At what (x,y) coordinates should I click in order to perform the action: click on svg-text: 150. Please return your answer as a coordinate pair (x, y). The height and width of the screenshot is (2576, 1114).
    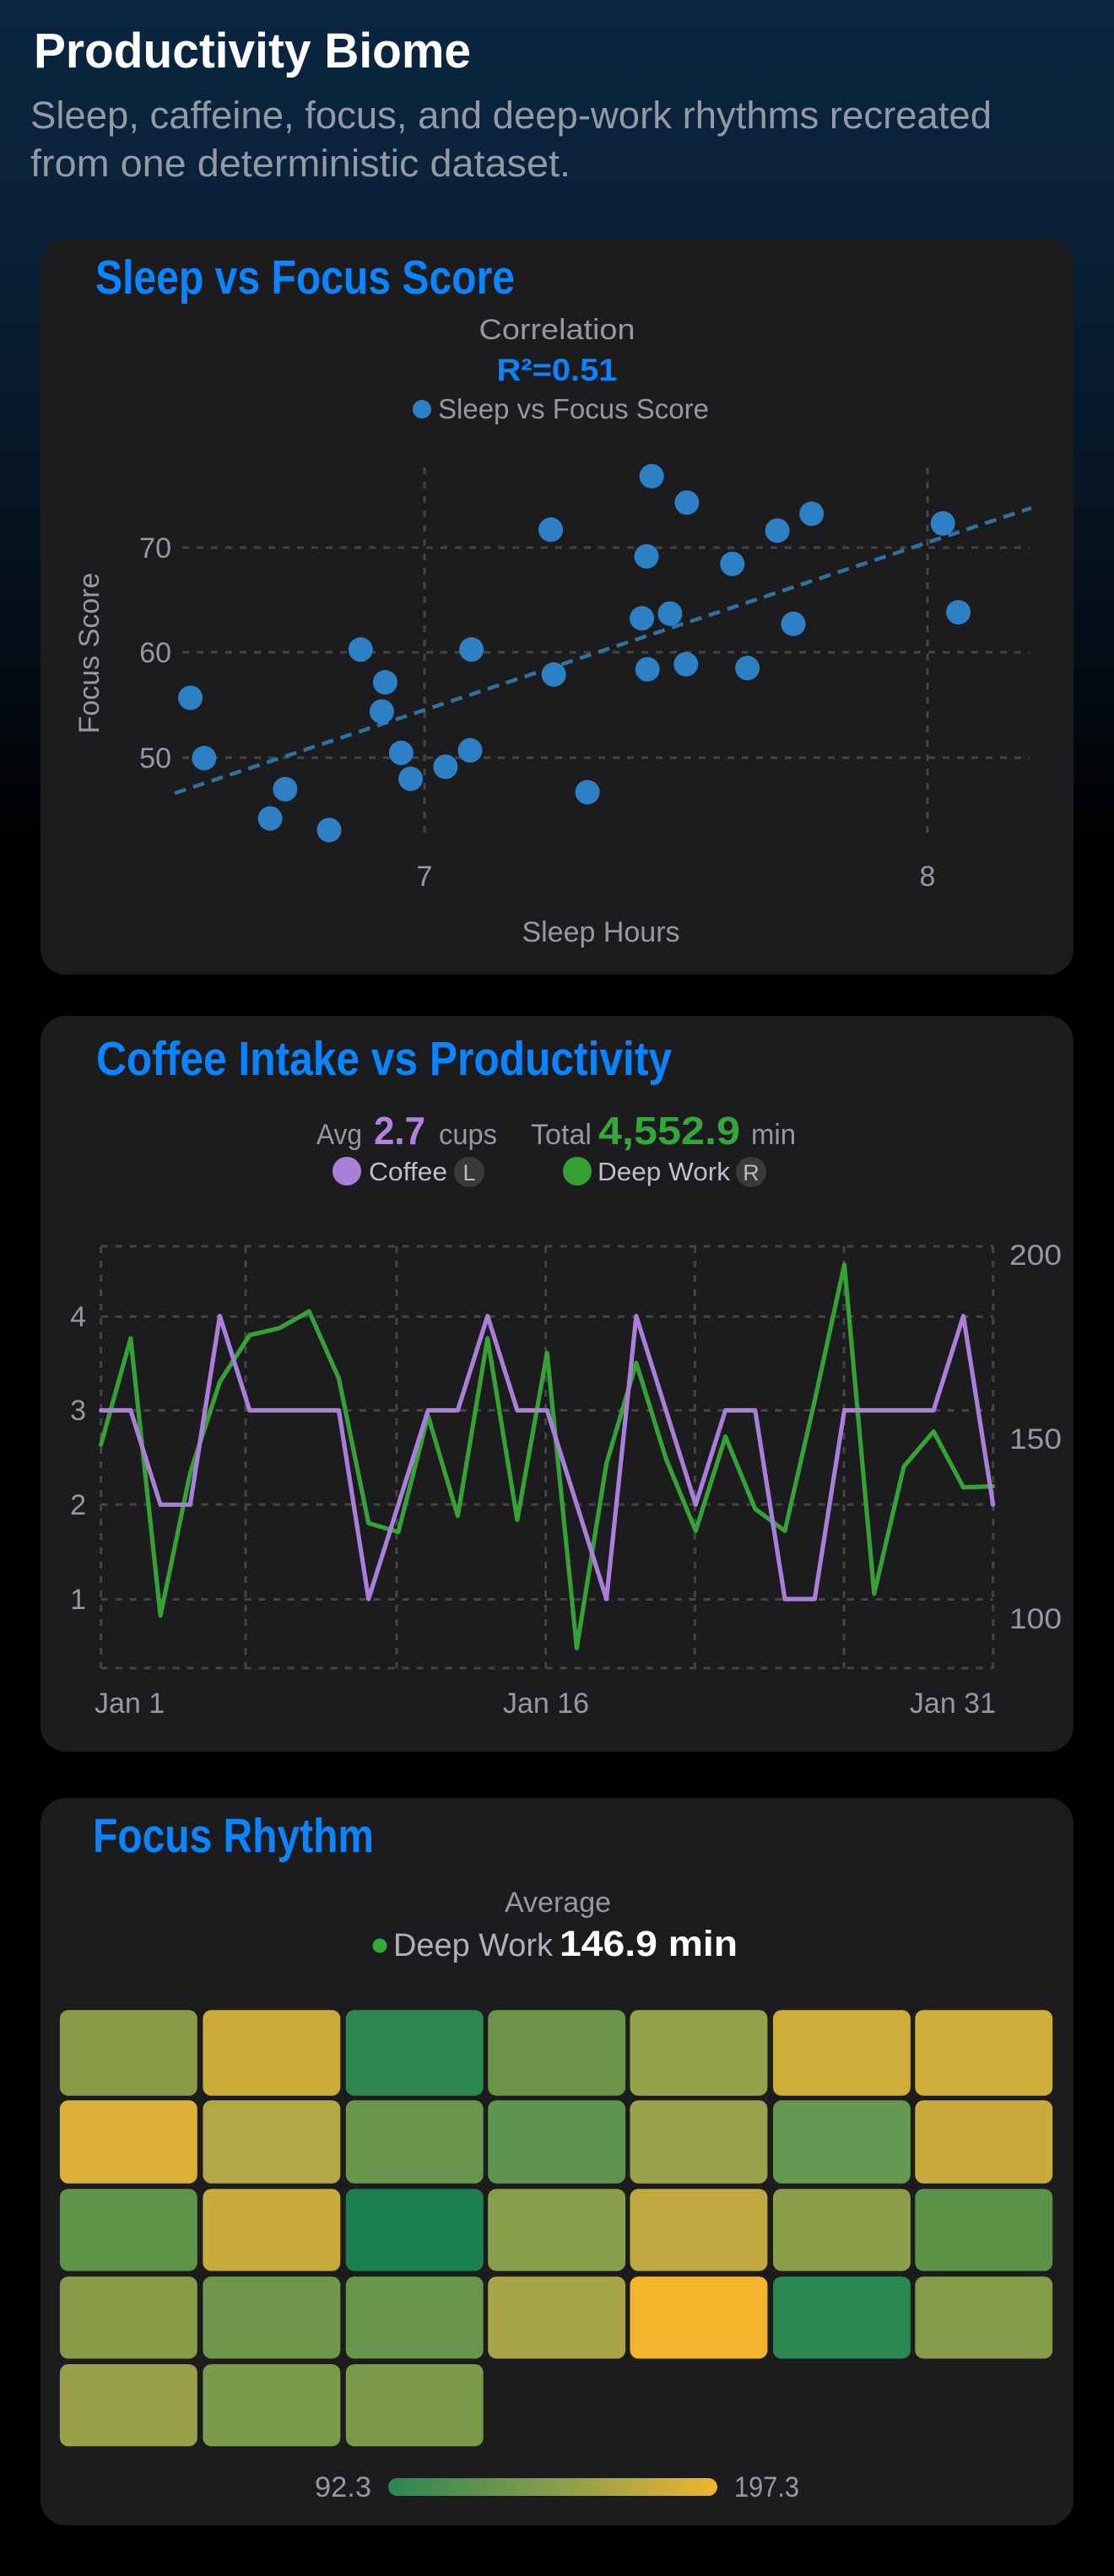
    Looking at the image, I should click on (1035, 1439).